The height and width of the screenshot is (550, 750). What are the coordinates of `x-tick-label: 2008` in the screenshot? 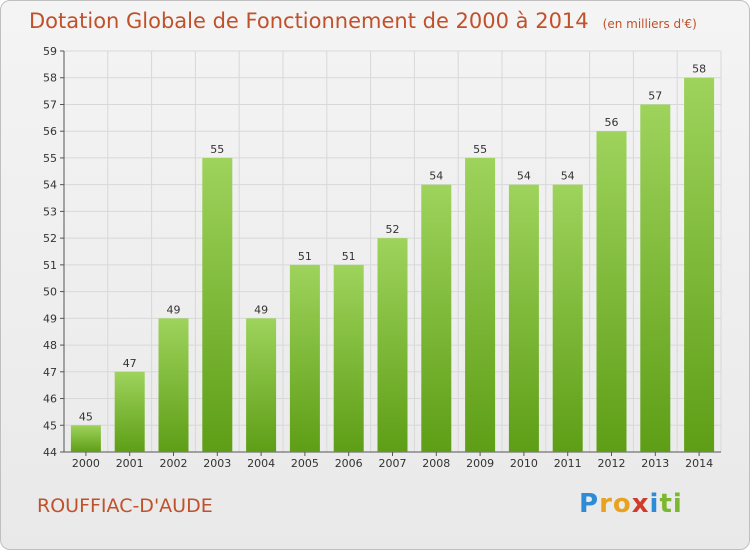 It's located at (436, 463).